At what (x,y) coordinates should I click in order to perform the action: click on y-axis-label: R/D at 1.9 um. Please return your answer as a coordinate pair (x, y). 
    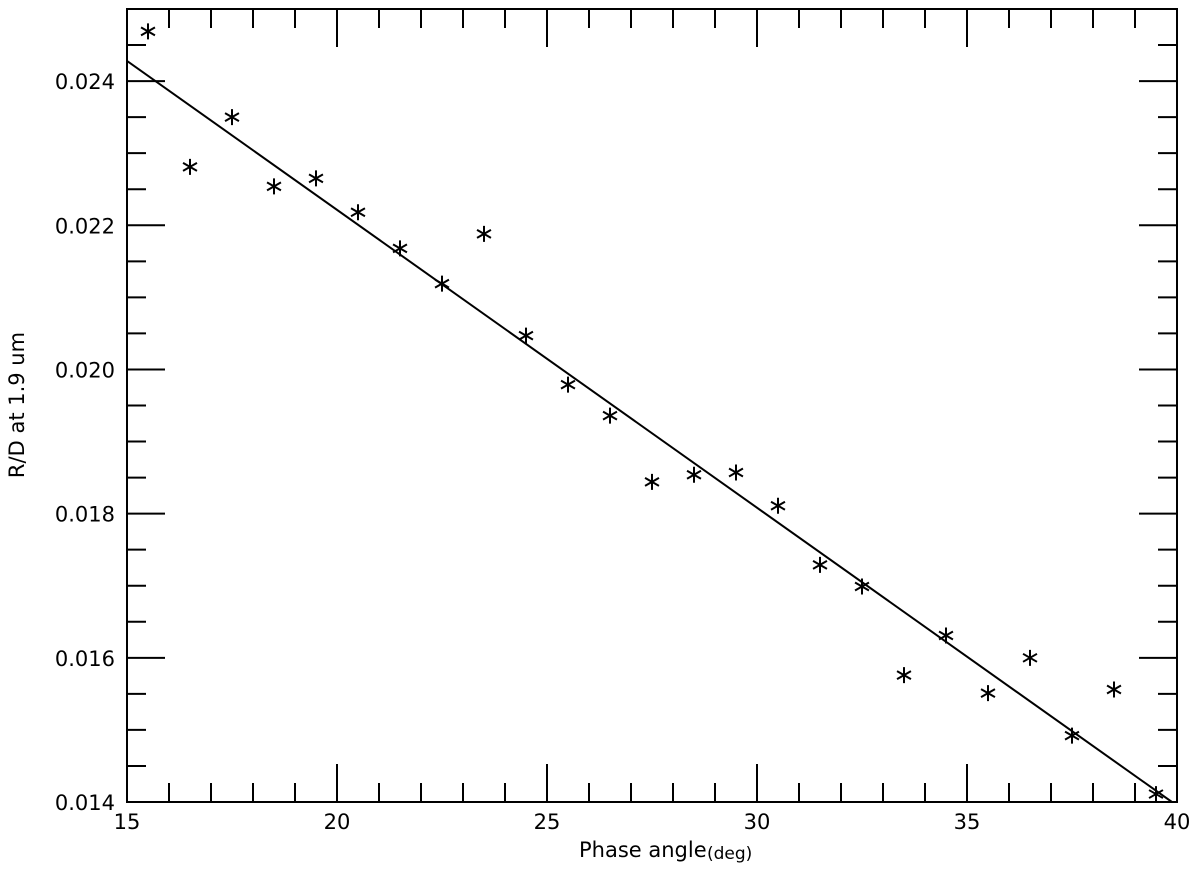
    Looking at the image, I should click on (17, 405).